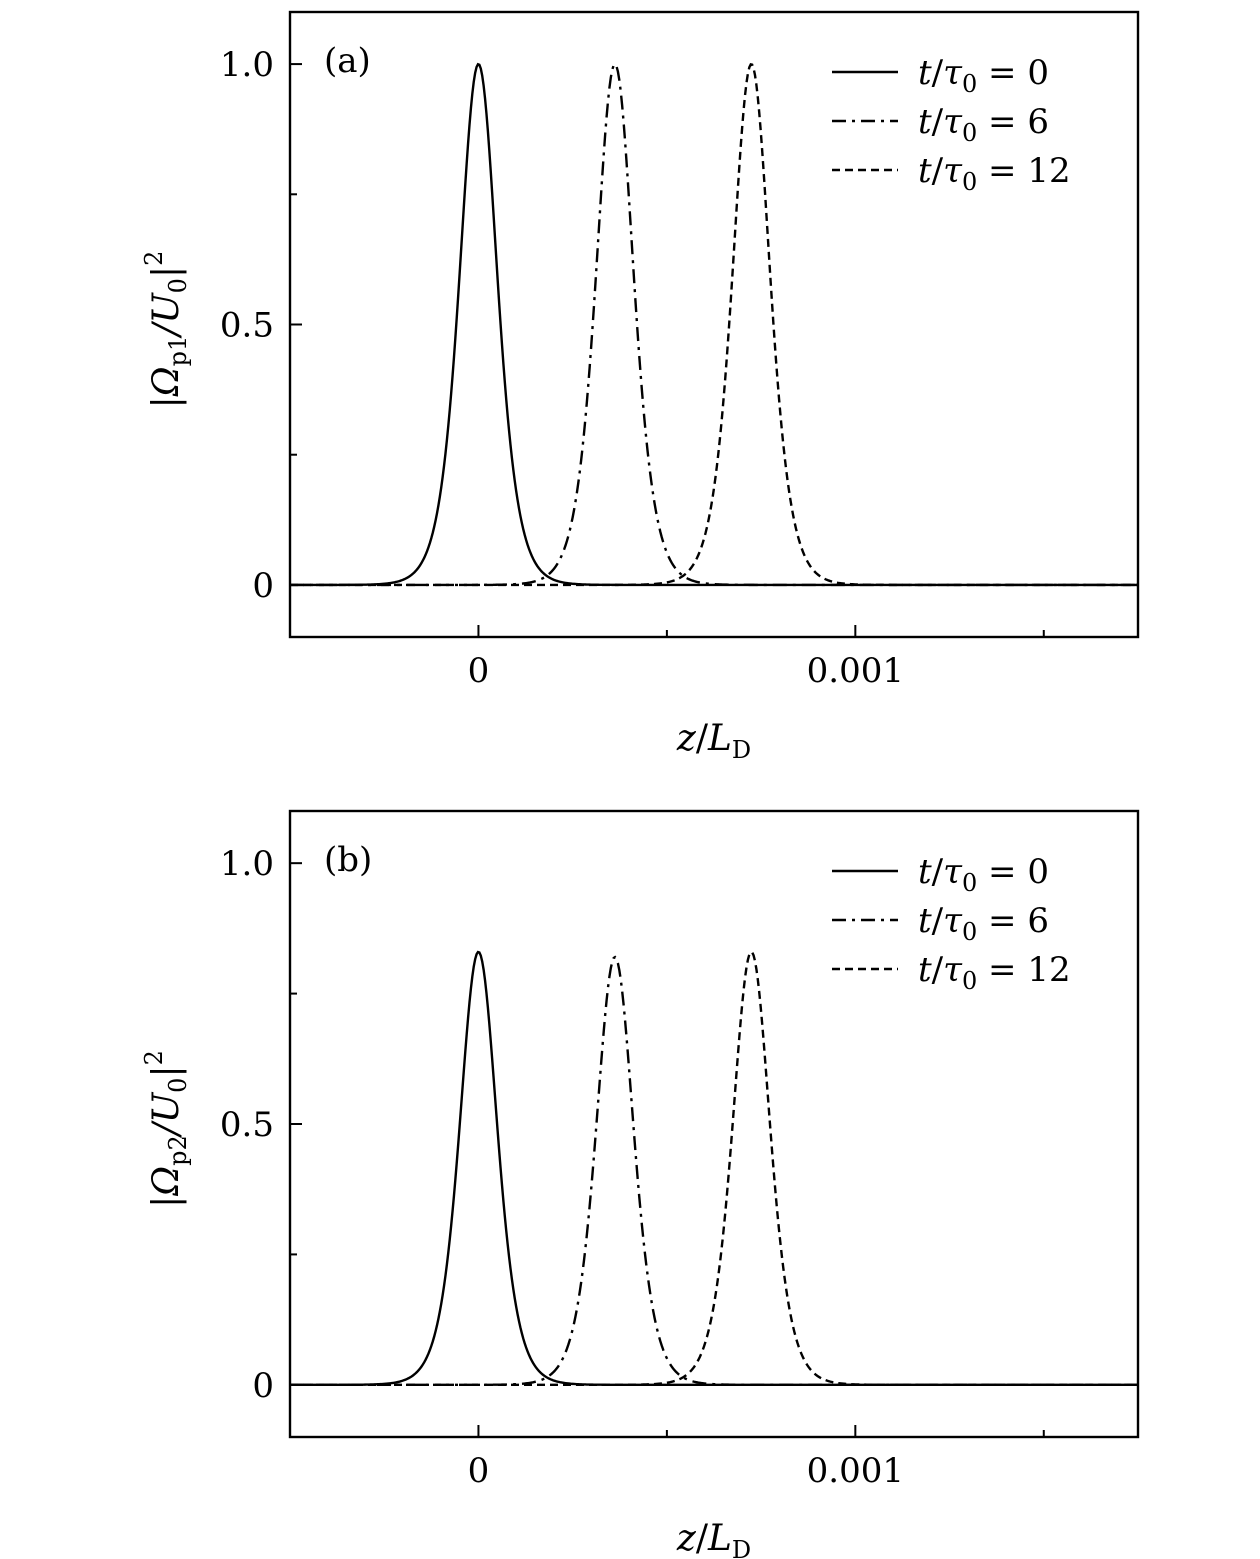 The width and height of the screenshot is (1260, 1559). What do you see at coordinates (166, 1129) in the screenshot?
I see `y-axis-label: |Ωp2/U0|2` at bounding box center [166, 1129].